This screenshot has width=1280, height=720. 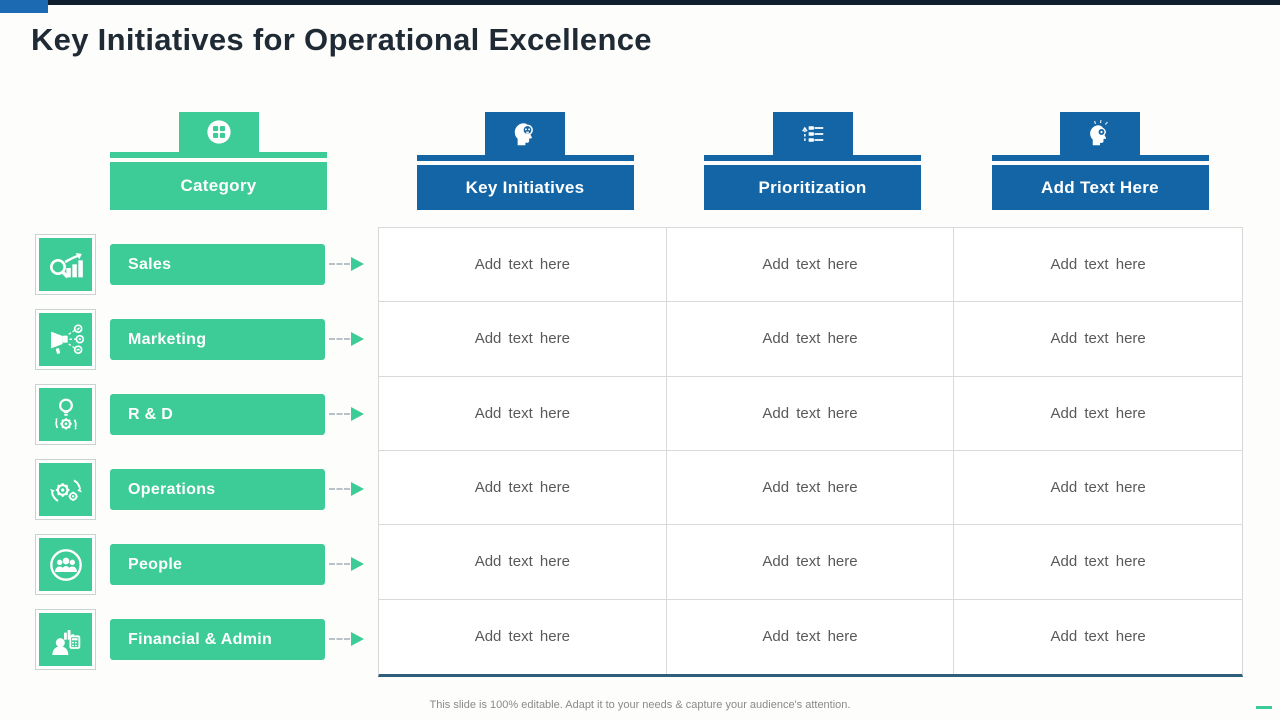 What do you see at coordinates (218, 161) in the screenshot?
I see `category-header: Category` at bounding box center [218, 161].